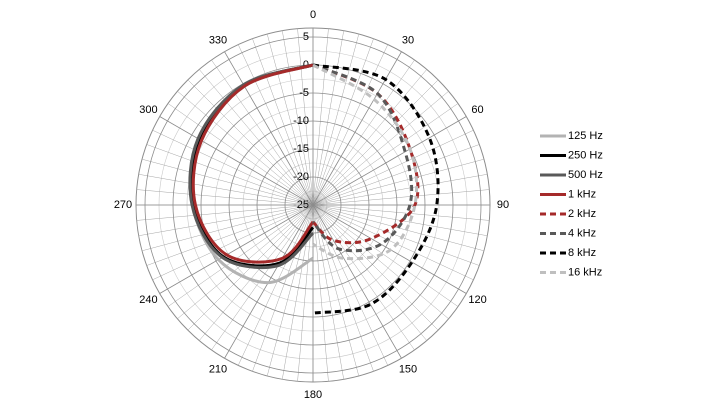  What do you see at coordinates (582, 253) in the screenshot?
I see `legend-label: 8 kHz` at bounding box center [582, 253].